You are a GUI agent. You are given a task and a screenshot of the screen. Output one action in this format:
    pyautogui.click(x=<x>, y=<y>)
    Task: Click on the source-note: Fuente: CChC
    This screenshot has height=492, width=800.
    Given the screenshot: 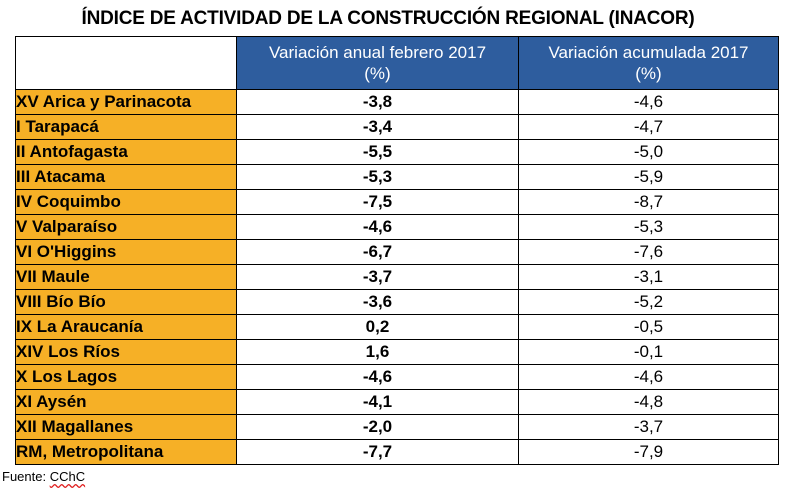 What is the action you would take?
    pyautogui.click(x=43, y=477)
    